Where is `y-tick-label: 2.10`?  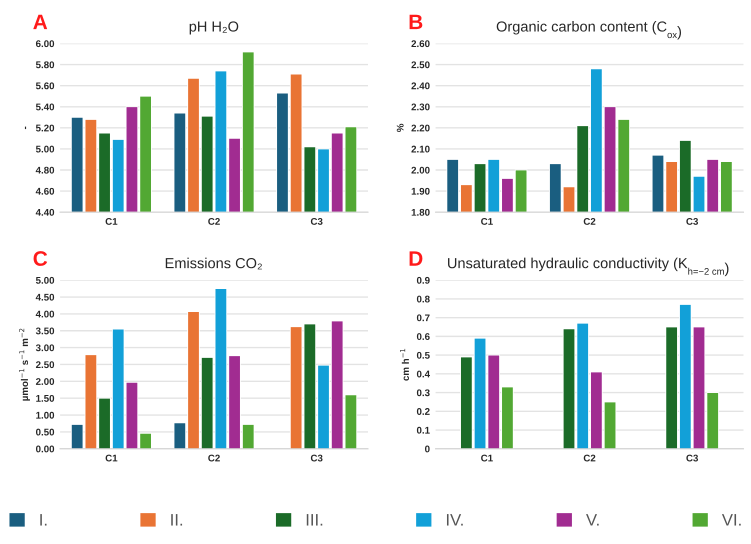 y-tick-label: 2.10 is located at coordinates (420, 149).